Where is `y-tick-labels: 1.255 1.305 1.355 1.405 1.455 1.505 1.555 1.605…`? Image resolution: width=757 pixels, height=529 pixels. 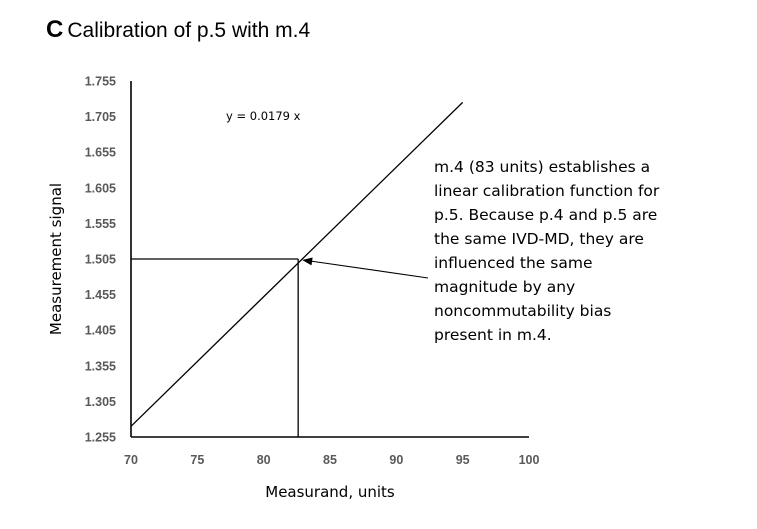
y-tick-labels: 1.255 1.305 1.355 1.405 1.455 1.505 1.555 1.605… is located at coordinates (100, 260).